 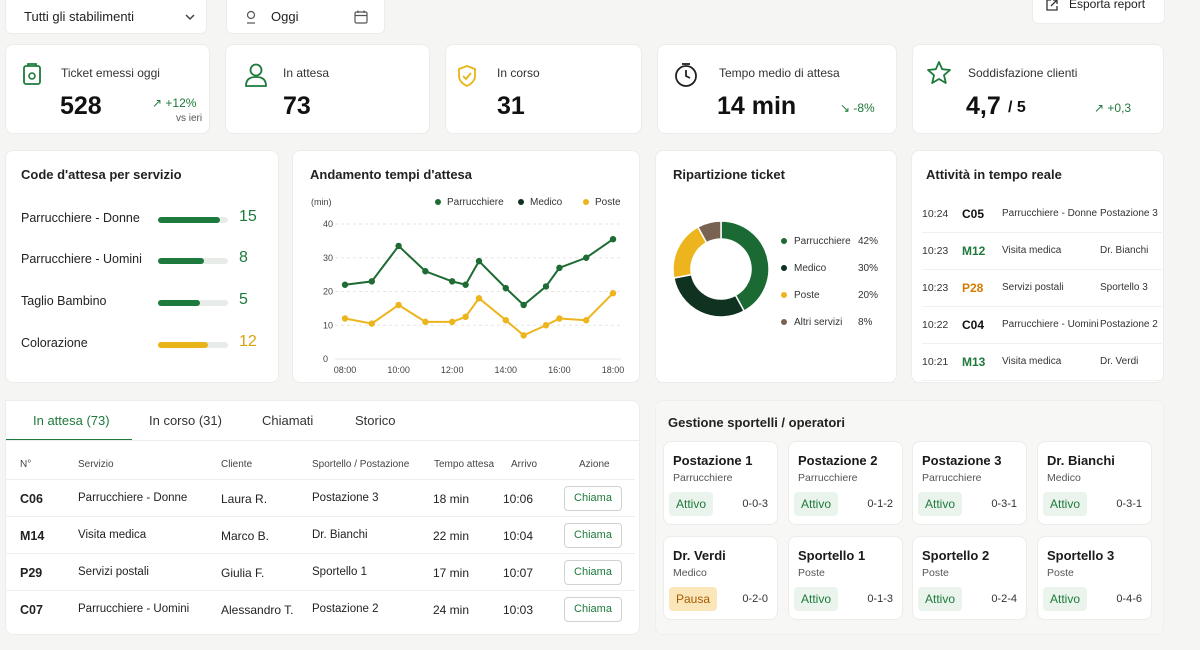 What do you see at coordinates (143, 302) in the screenshot?
I see `queue-row: Taglio Bambino 5` at bounding box center [143, 302].